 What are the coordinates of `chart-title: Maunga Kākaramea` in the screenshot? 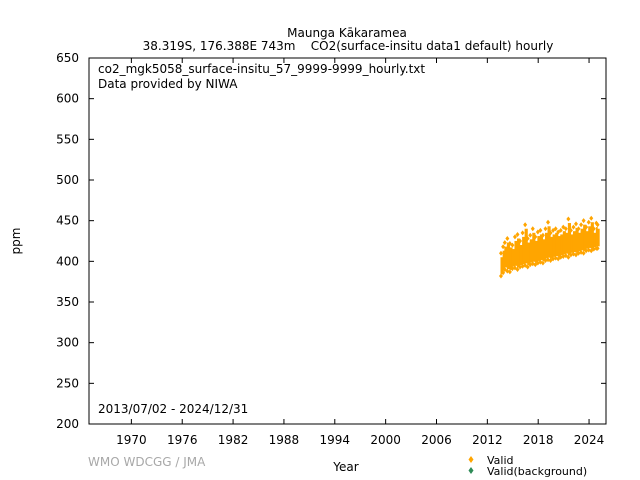 It's located at (347, 33).